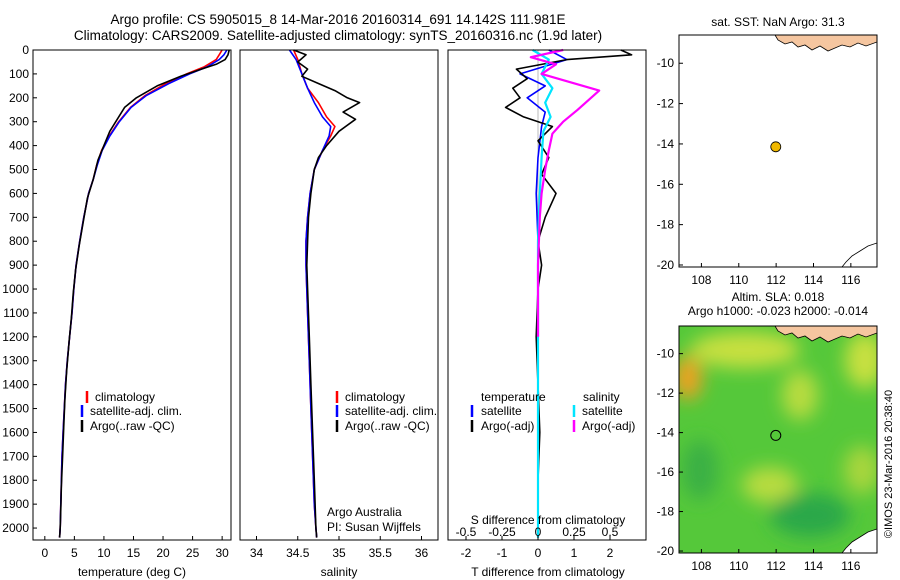 The height and width of the screenshot is (580, 900). I want to click on salinity-axis-label: salinity, so click(339, 572).